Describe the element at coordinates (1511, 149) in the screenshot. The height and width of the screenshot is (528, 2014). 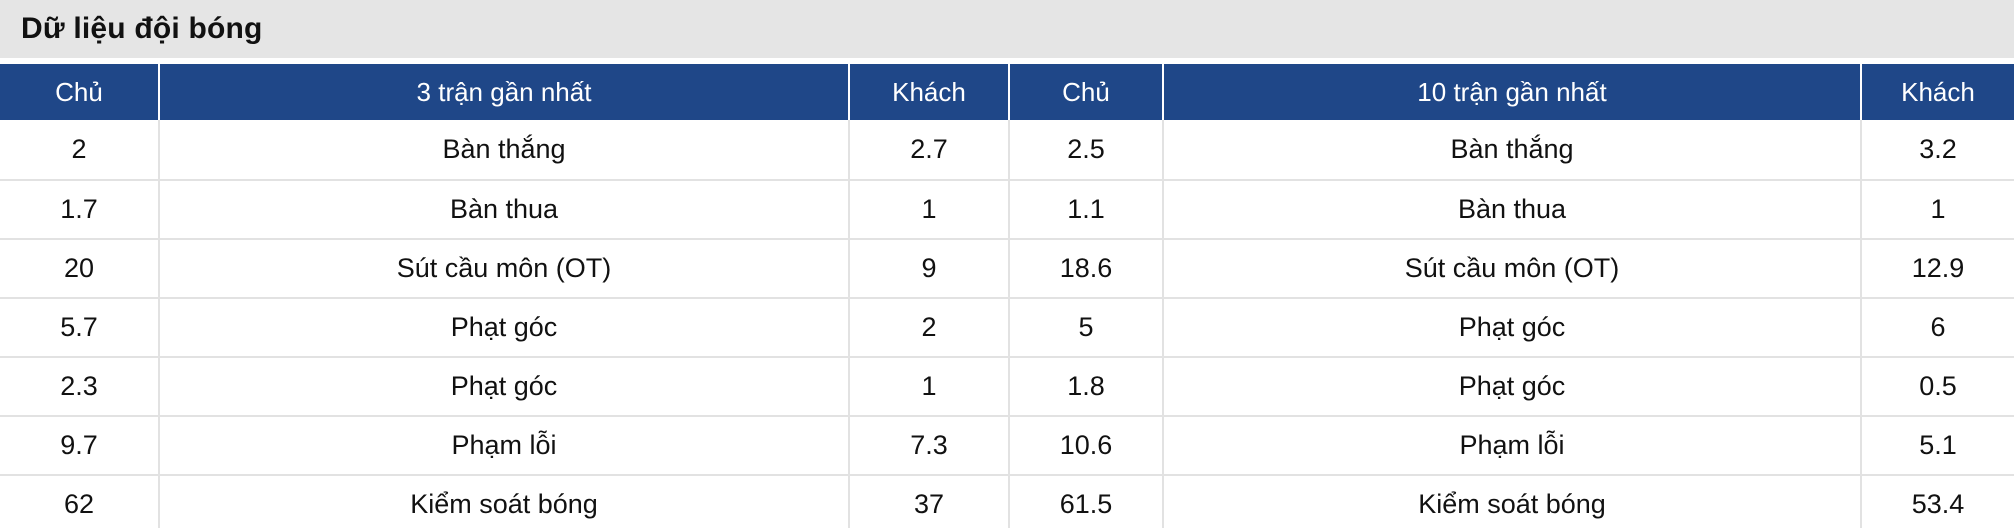
I see `cell-stat-label-last10: Bàn thắng` at that location.